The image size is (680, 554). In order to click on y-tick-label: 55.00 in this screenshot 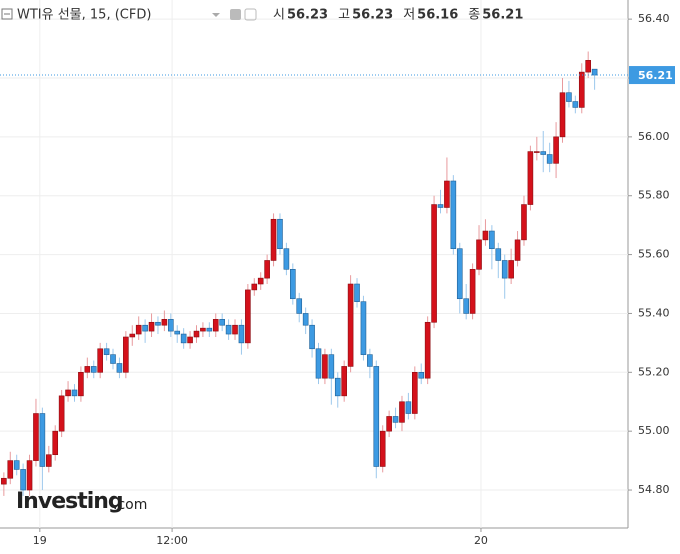, I will do `click(654, 430)`.